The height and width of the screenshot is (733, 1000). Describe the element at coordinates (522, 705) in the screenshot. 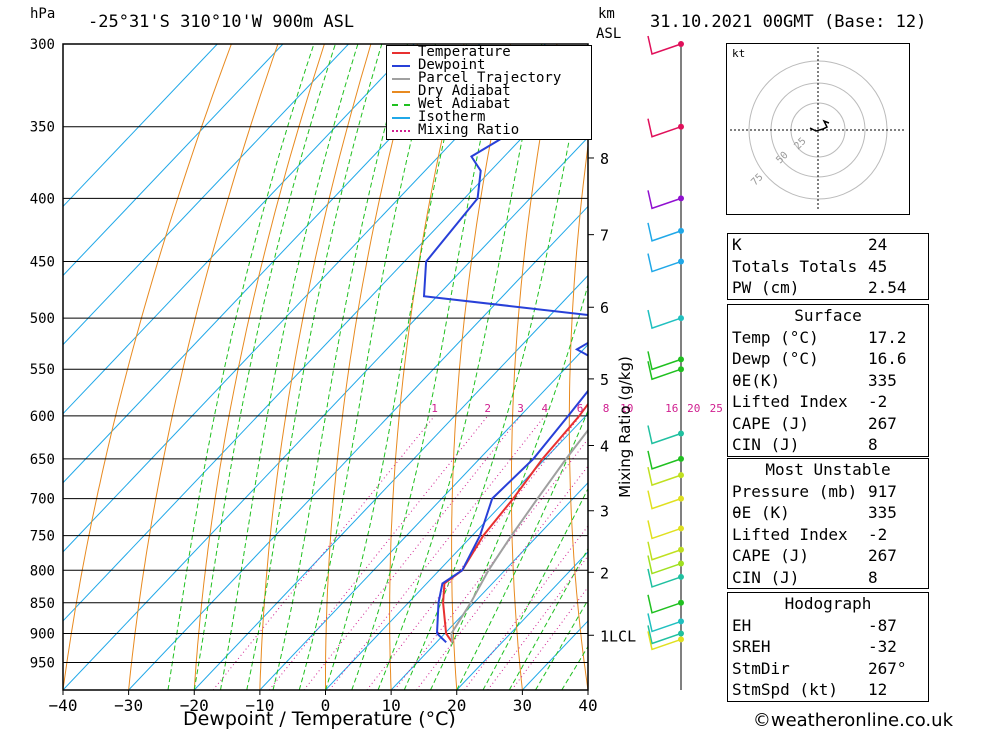

I see `x-tick-label: 30` at that location.